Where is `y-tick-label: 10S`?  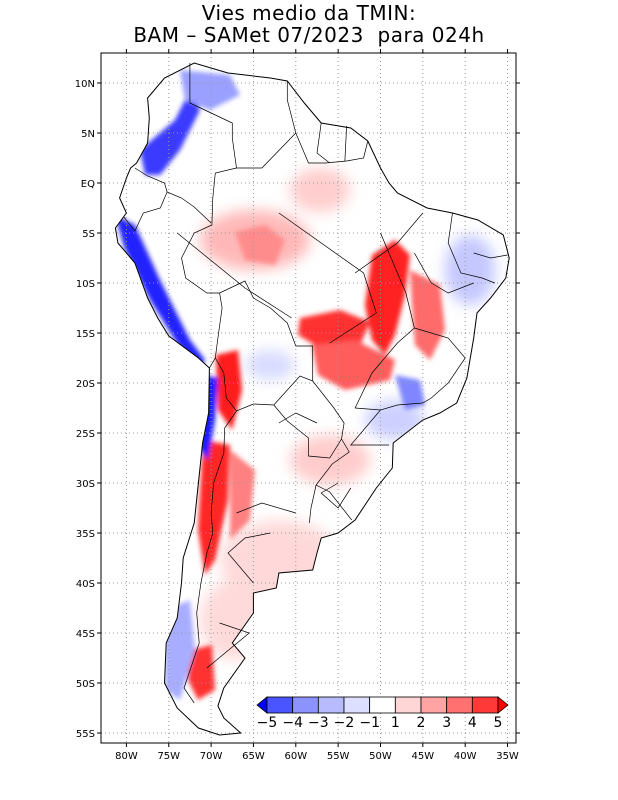 y-tick-label: 10S is located at coordinates (85, 284).